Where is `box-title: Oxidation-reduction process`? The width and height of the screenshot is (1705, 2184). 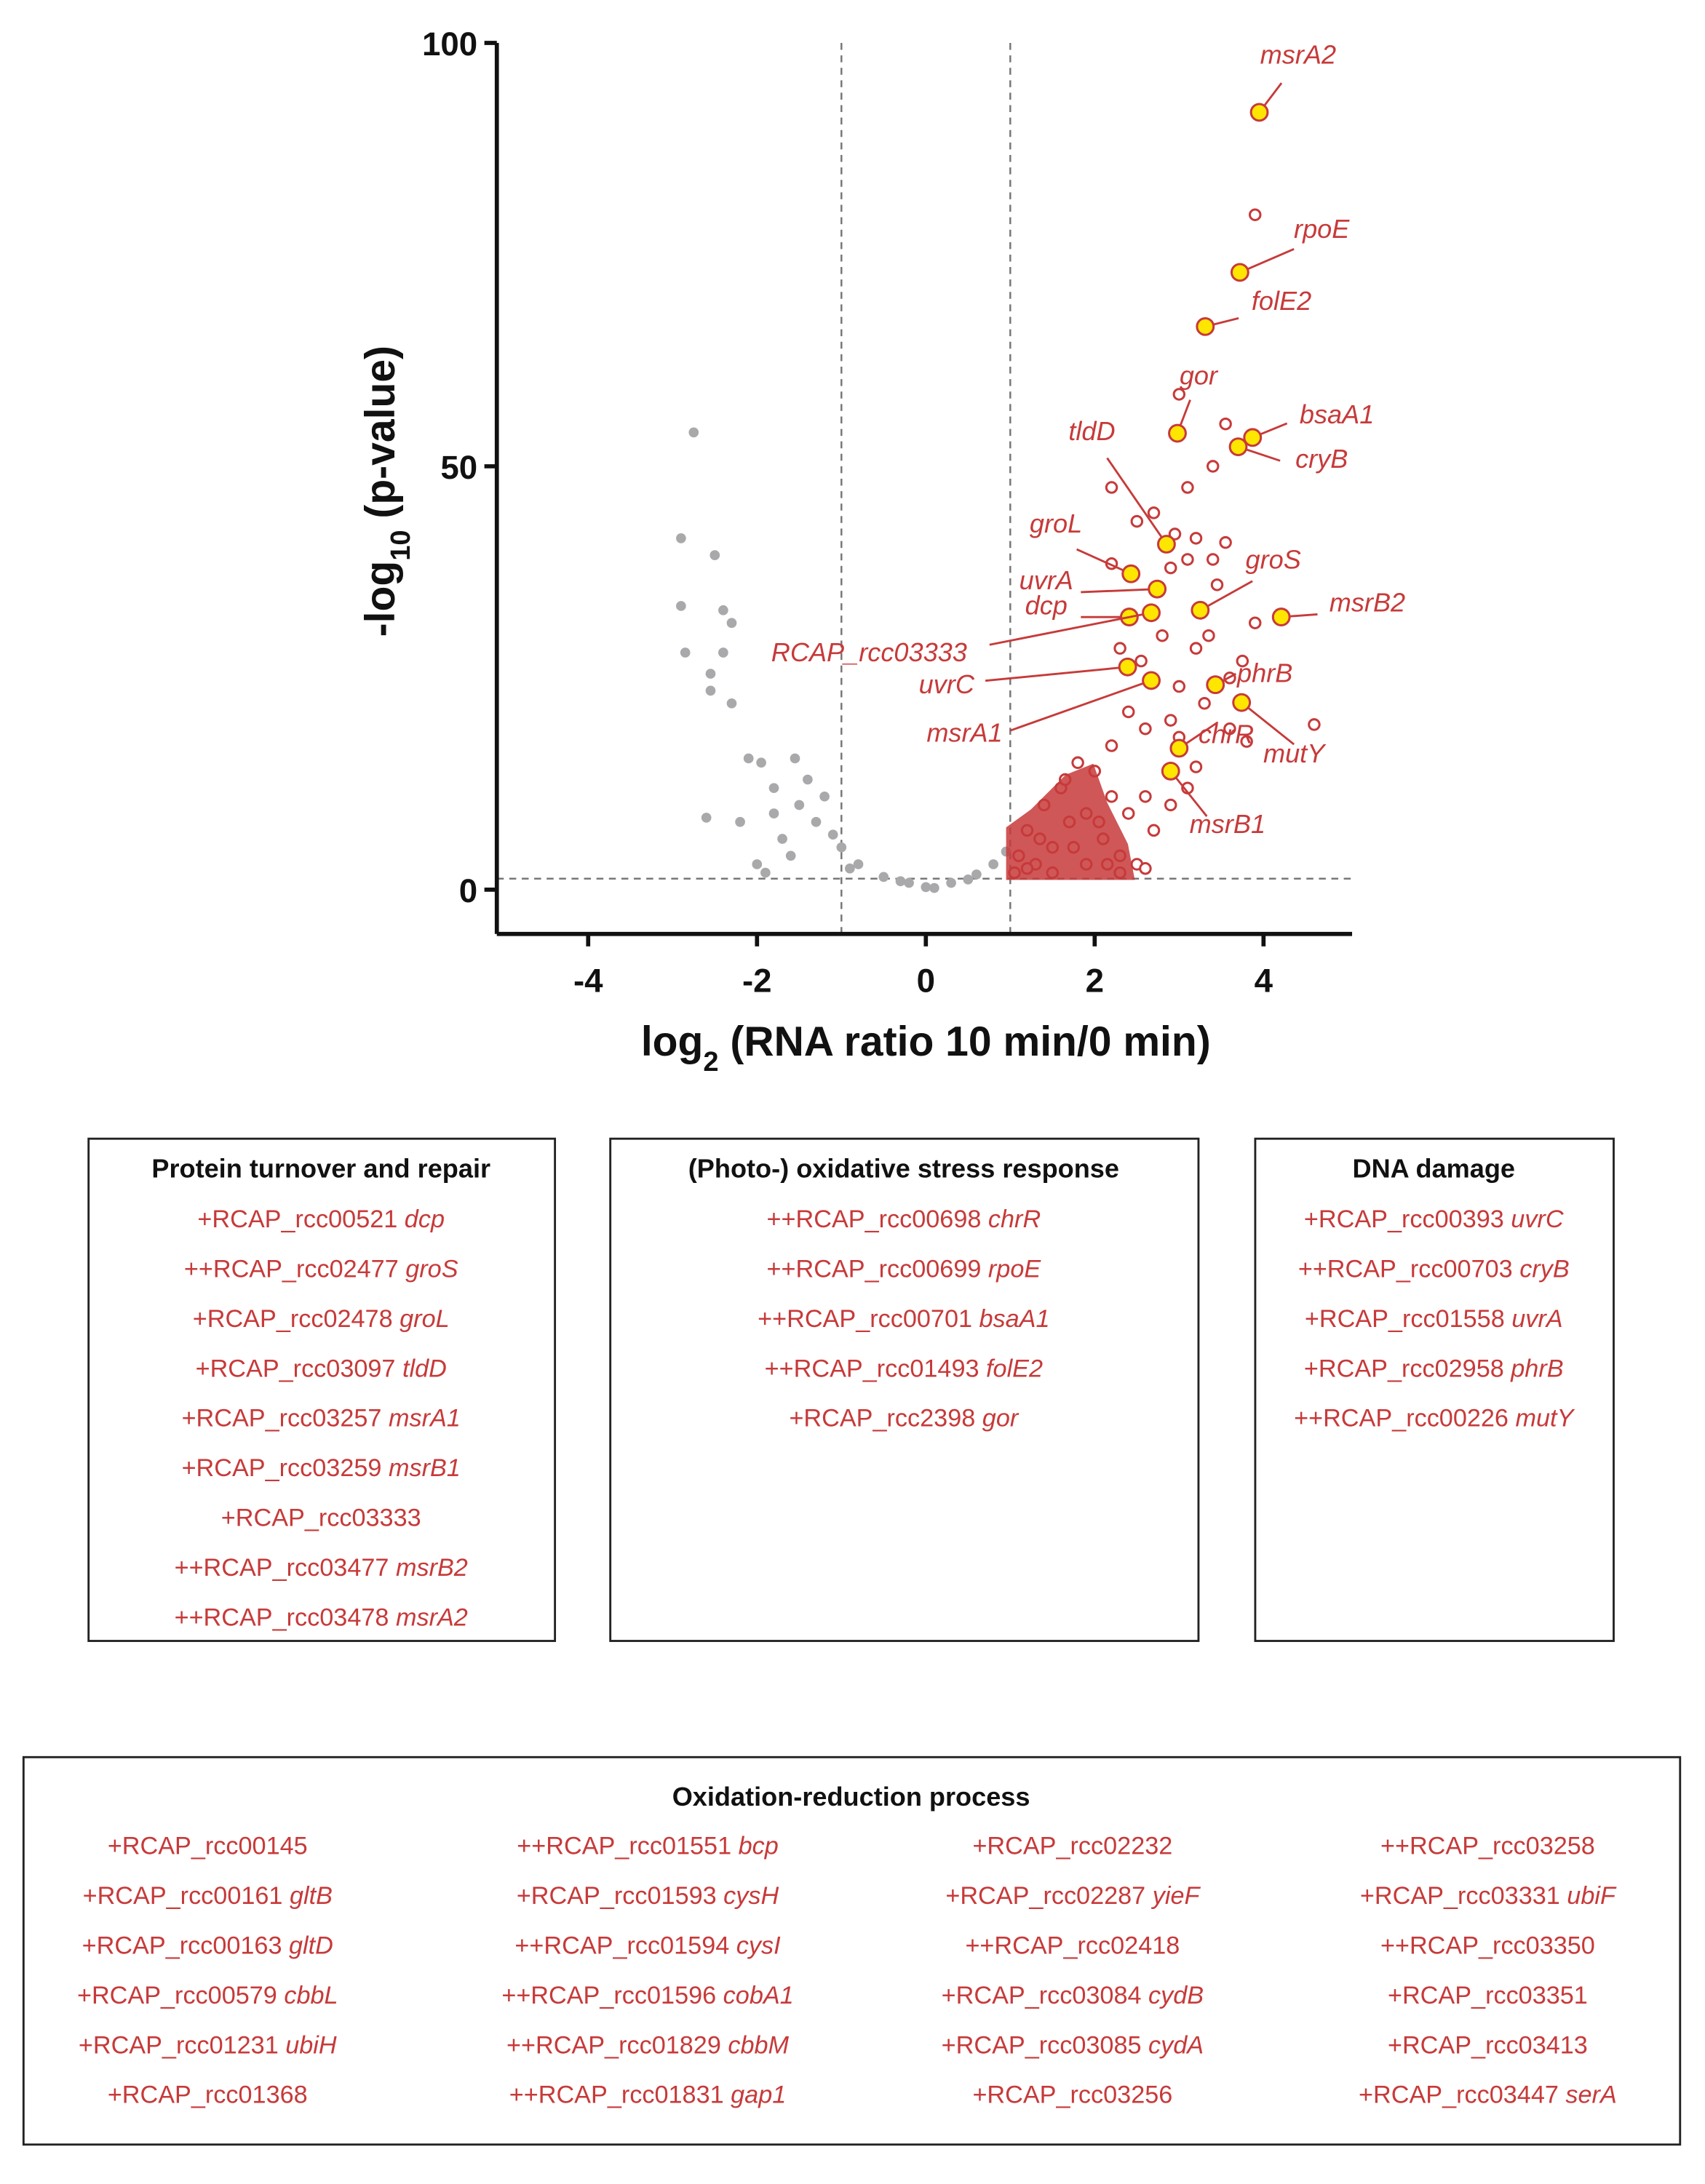
box-title: Oxidation-reduction process is located at coordinates (851, 1797).